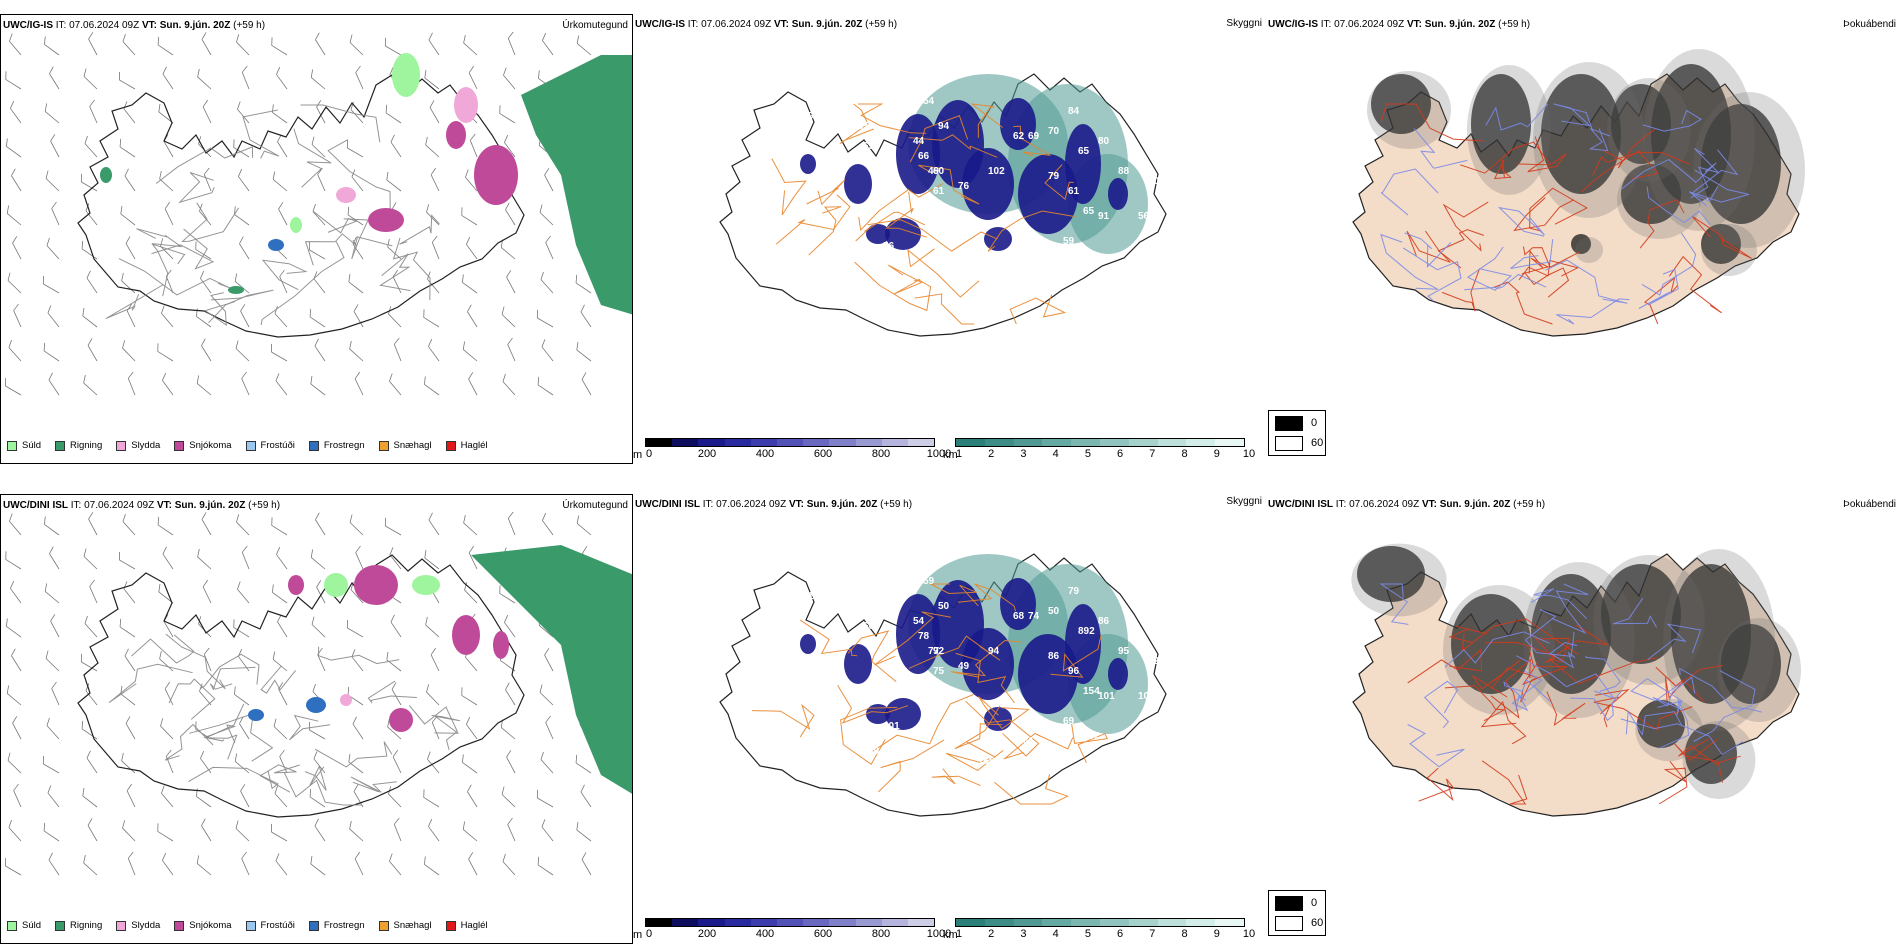 This screenshot has height=950, width=1900. What do you see at coordinates (844, 241) in the screenshot?
I see `visibility-value-label: 52` at bounding box center [844, 241].